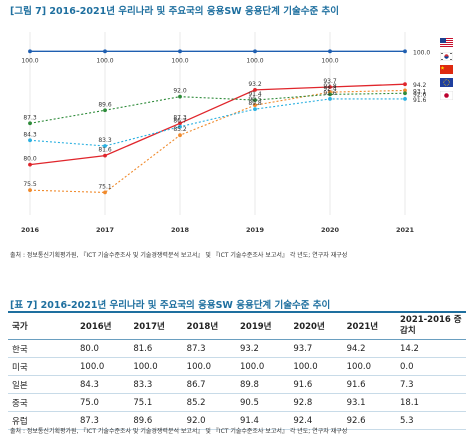 The image size is (474, 440). I want to click on eu-flag-icon, so click(446, 79).